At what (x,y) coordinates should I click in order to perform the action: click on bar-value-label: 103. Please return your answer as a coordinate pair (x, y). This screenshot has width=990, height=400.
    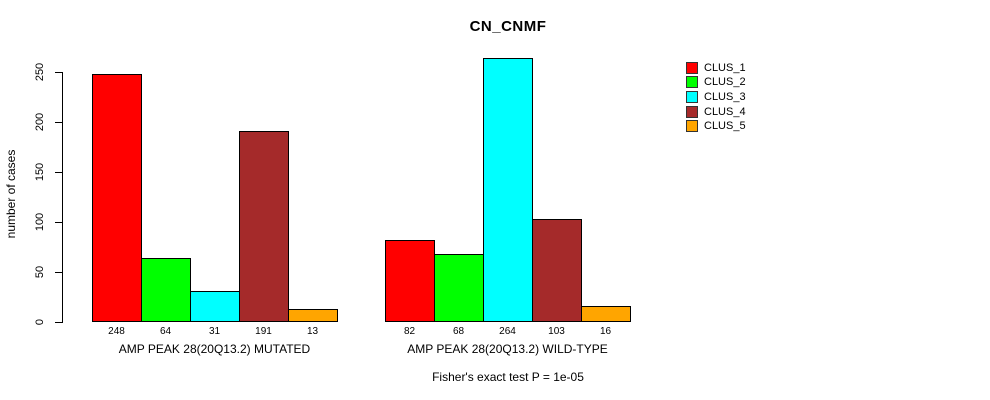
    Looking at the image, I should click on (556, 331).